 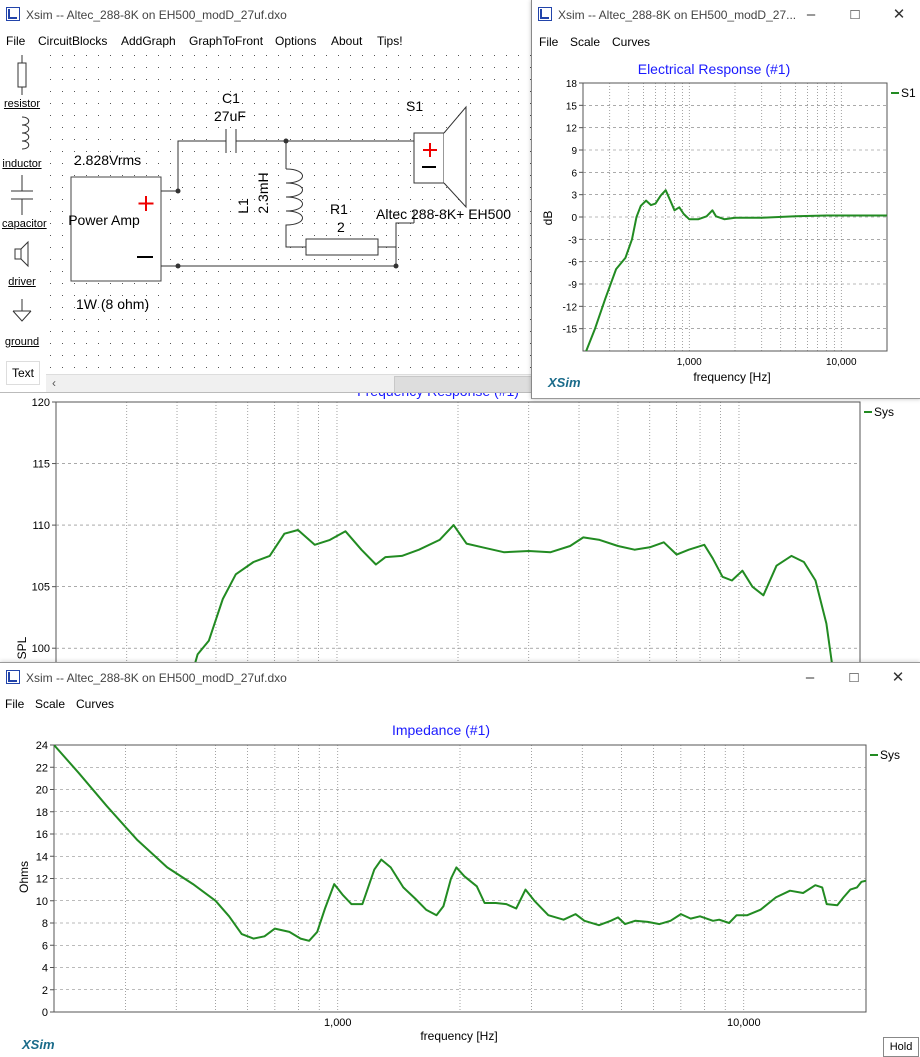 What do you see at coordinates (440, 157) in the screenshot?
I see `driver-s1` at bounding box center [440, 157].